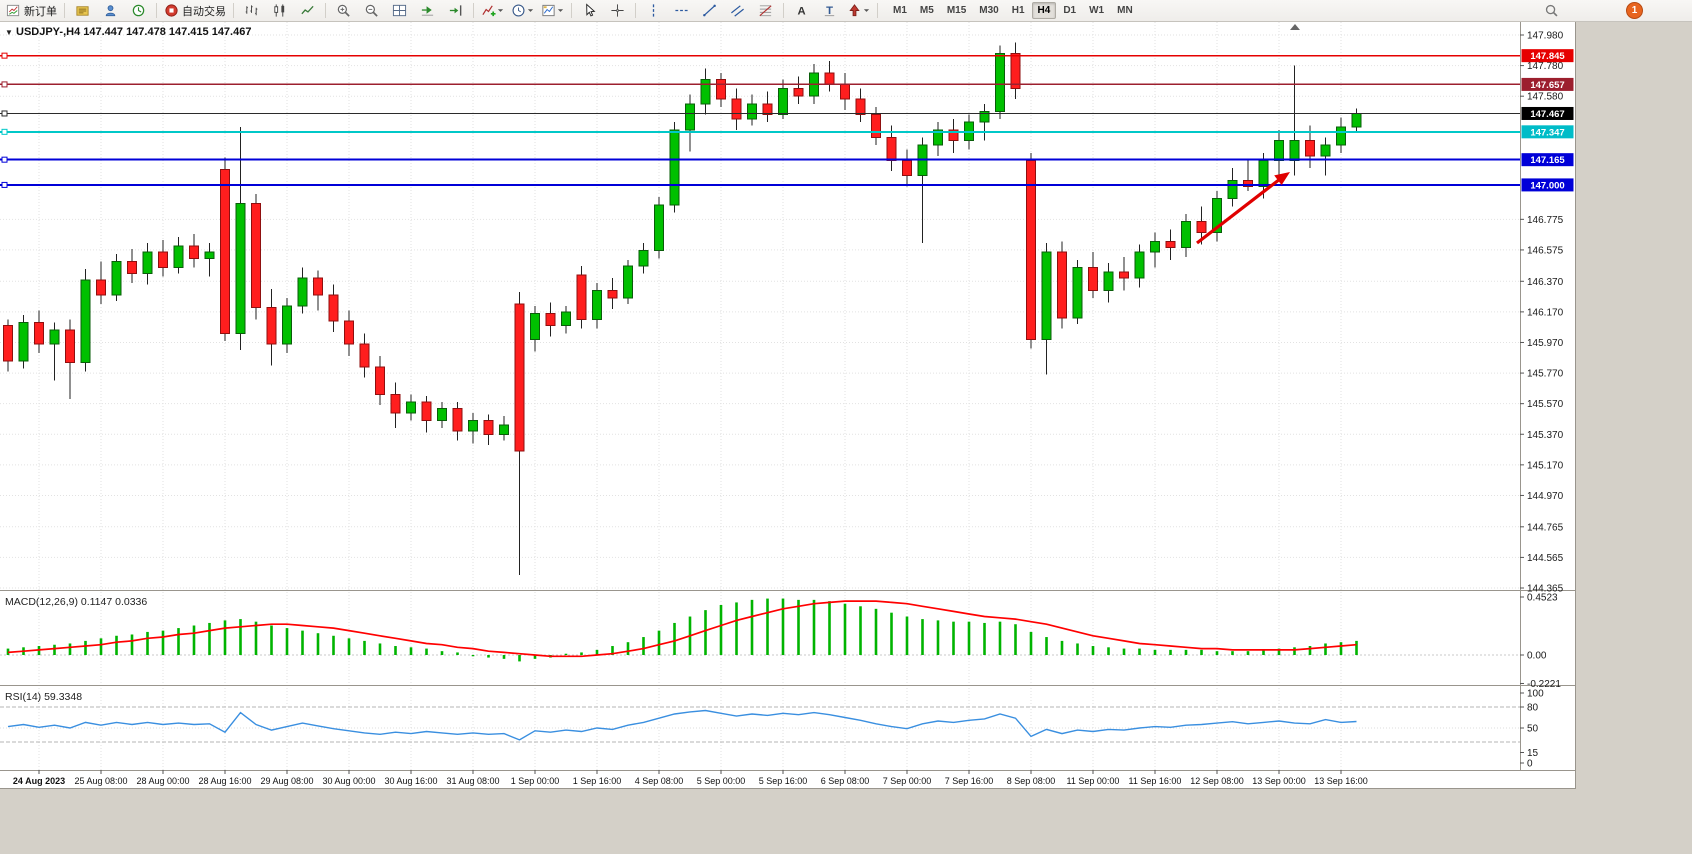 This screenshot has width=1692, height=854. Describe the element at coordinates (489, 11) in the screenshot. I see `indicators-icon` at that location.